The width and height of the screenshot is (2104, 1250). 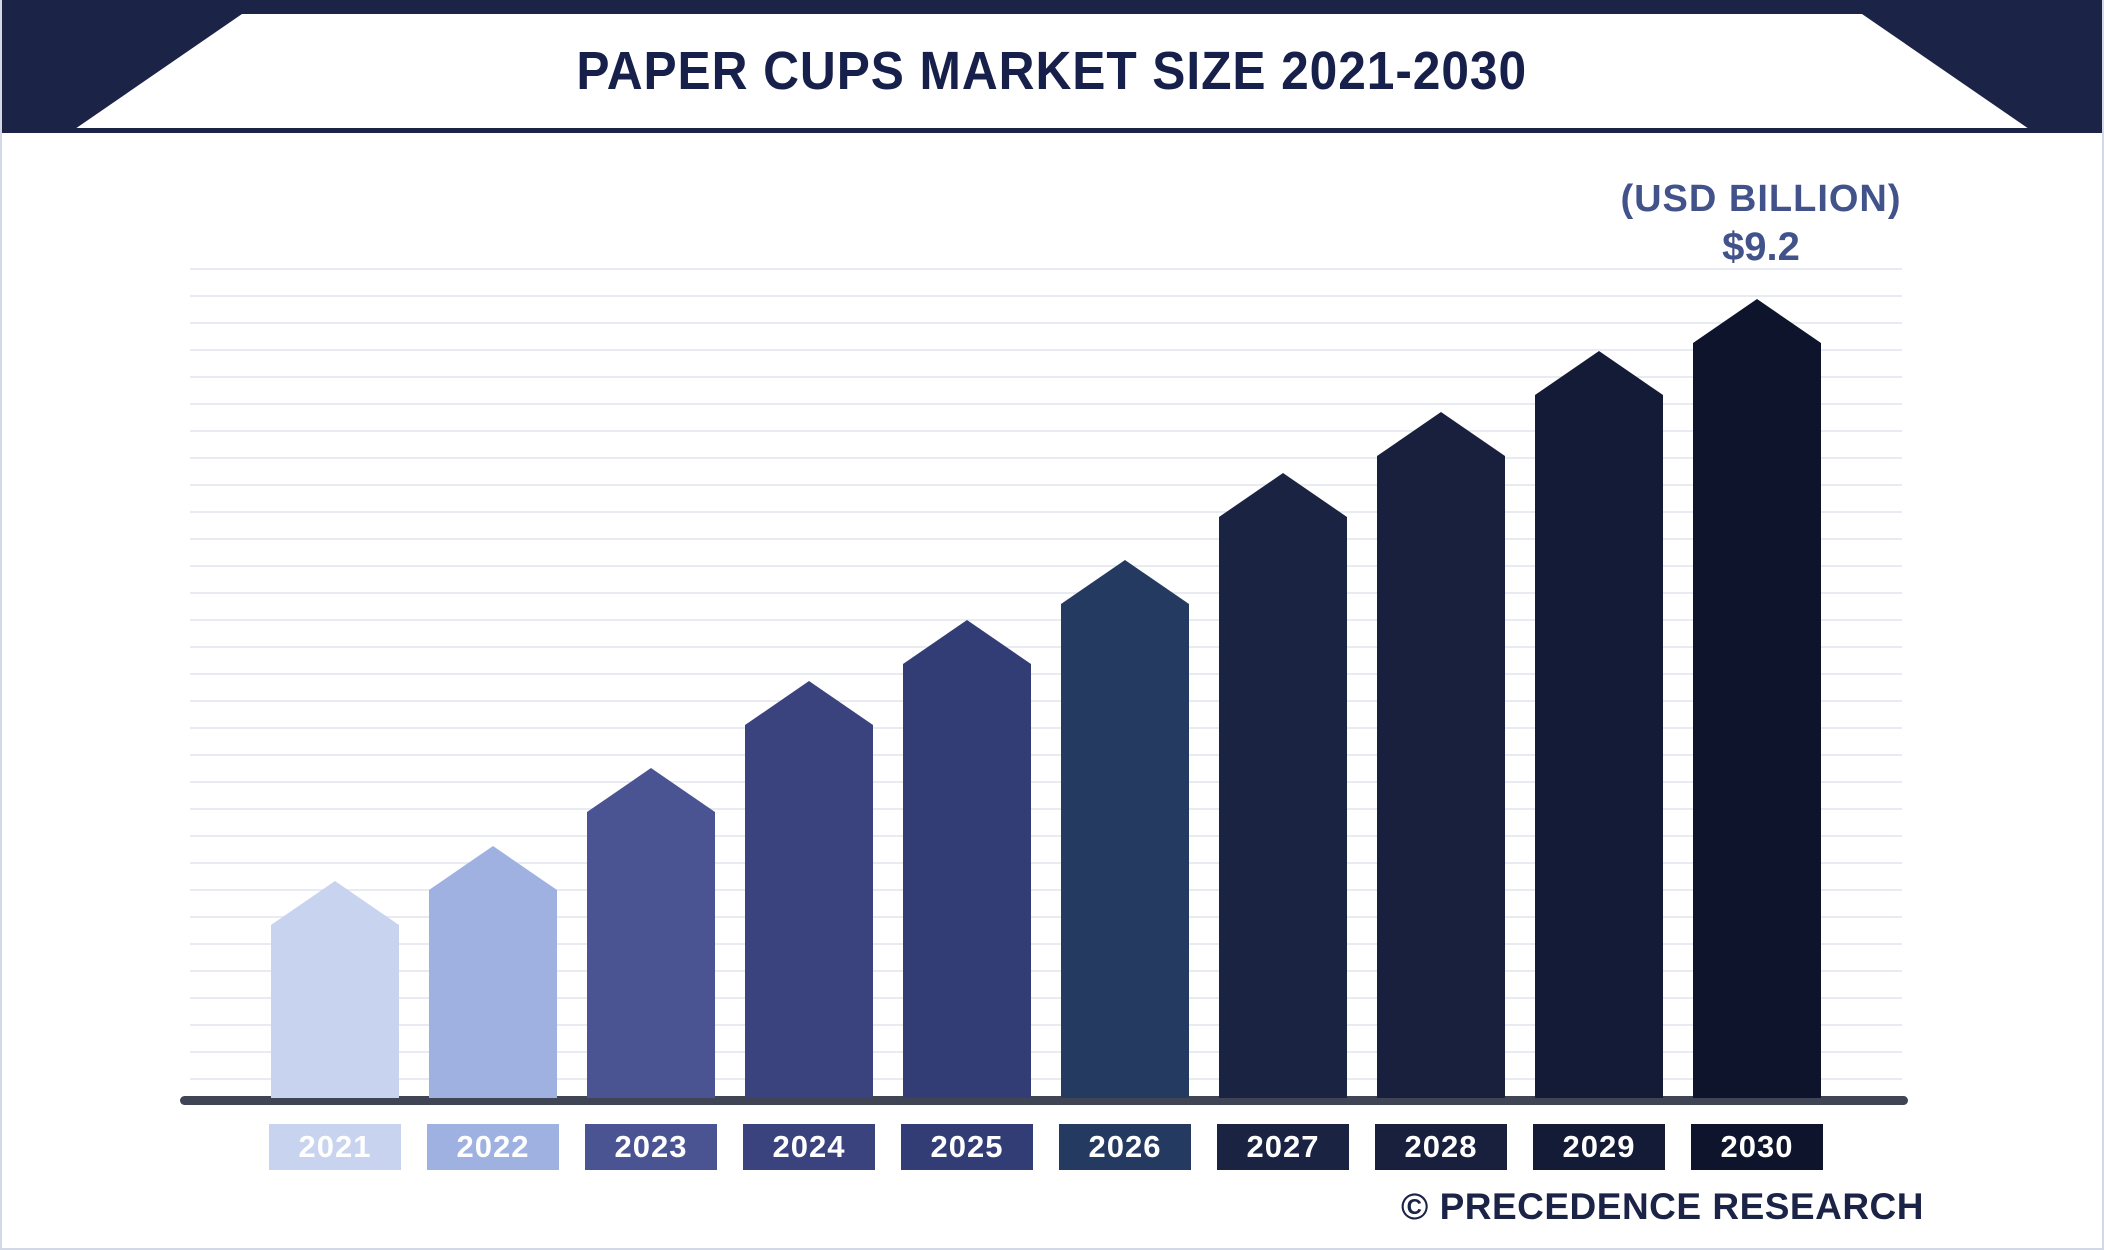 What do you see at coordinates (967, 1147) in the screenshot?
I see `year-label-2025: 2025` at bounding box center [967, 1147].